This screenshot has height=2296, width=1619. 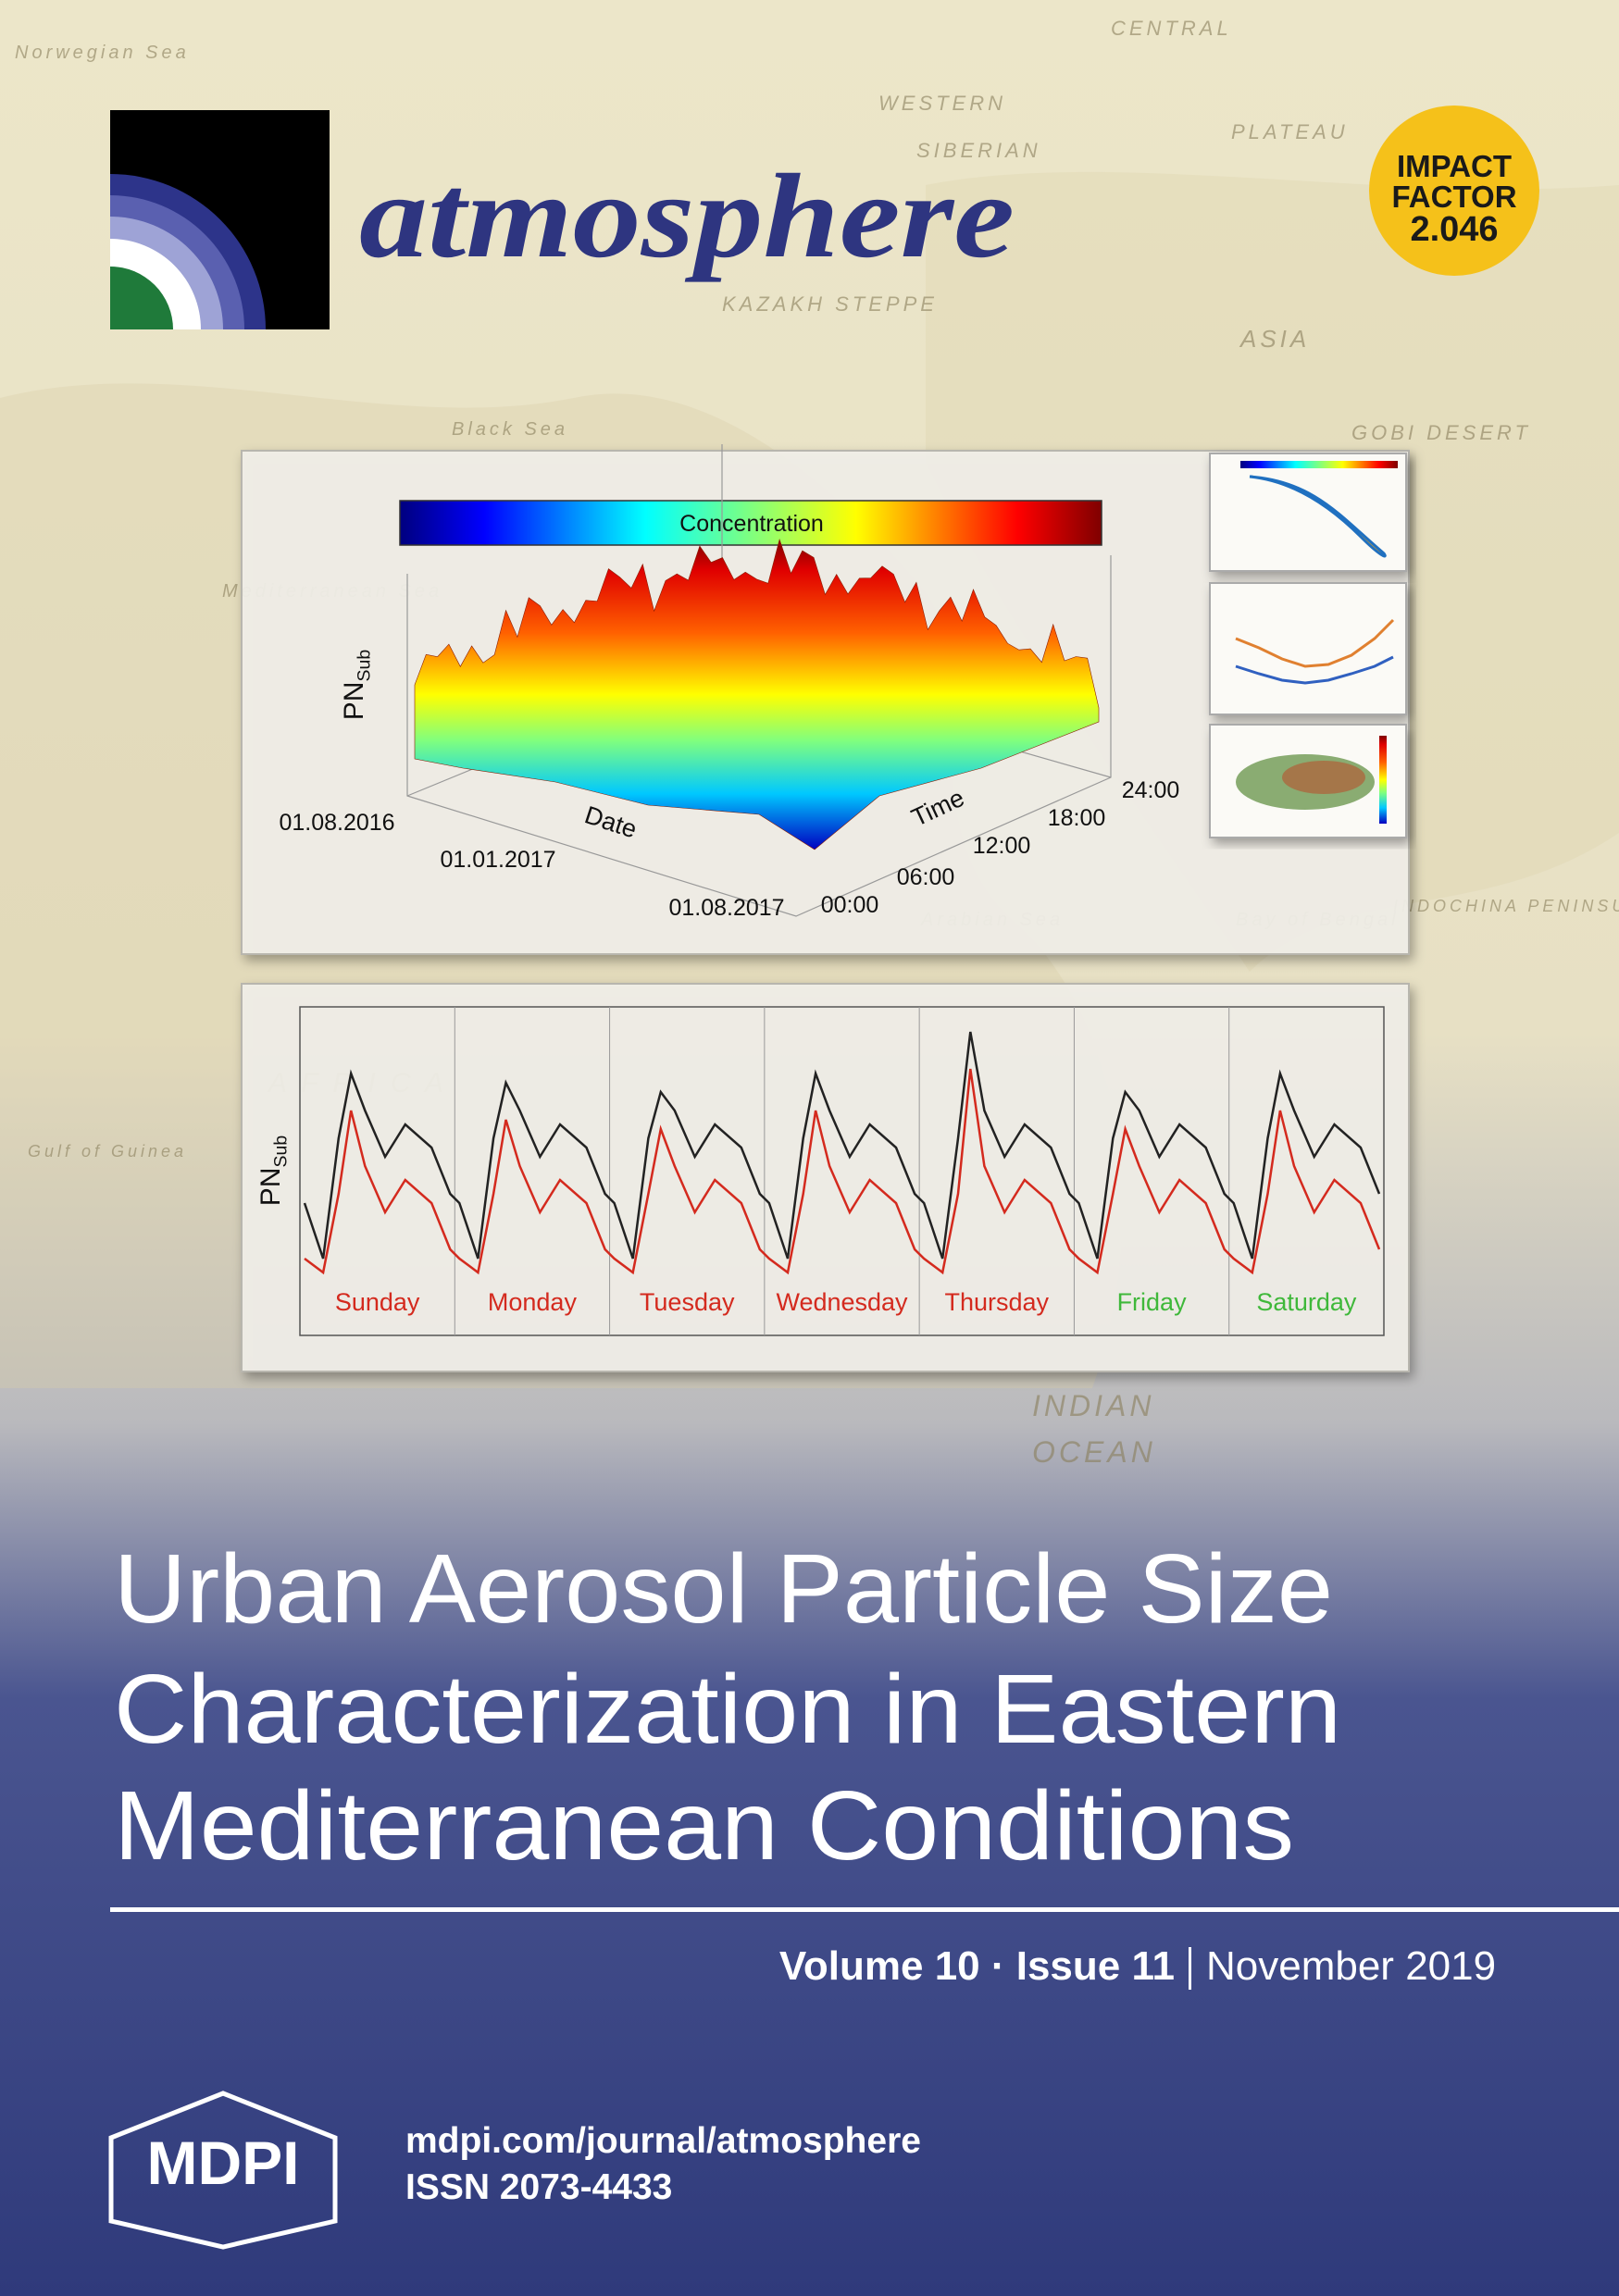 I want to click on time-tick-label: 24:00, so click(x=1151, y=790).